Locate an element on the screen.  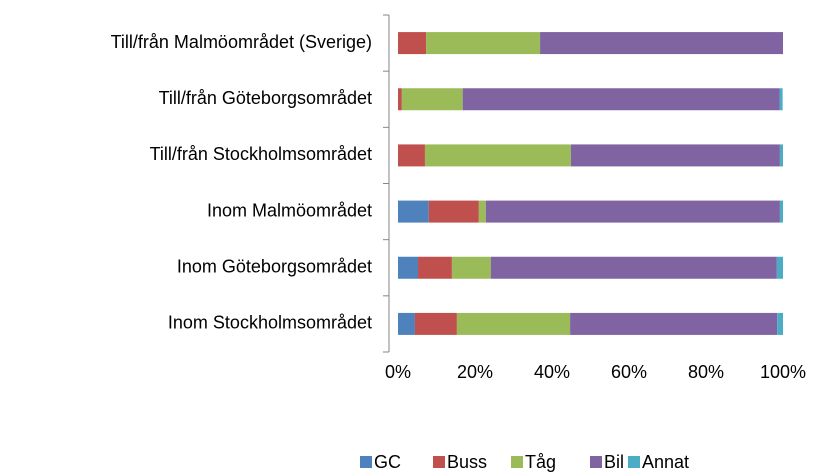
x-tick-label: 0% is located at coordinates (398, 372).